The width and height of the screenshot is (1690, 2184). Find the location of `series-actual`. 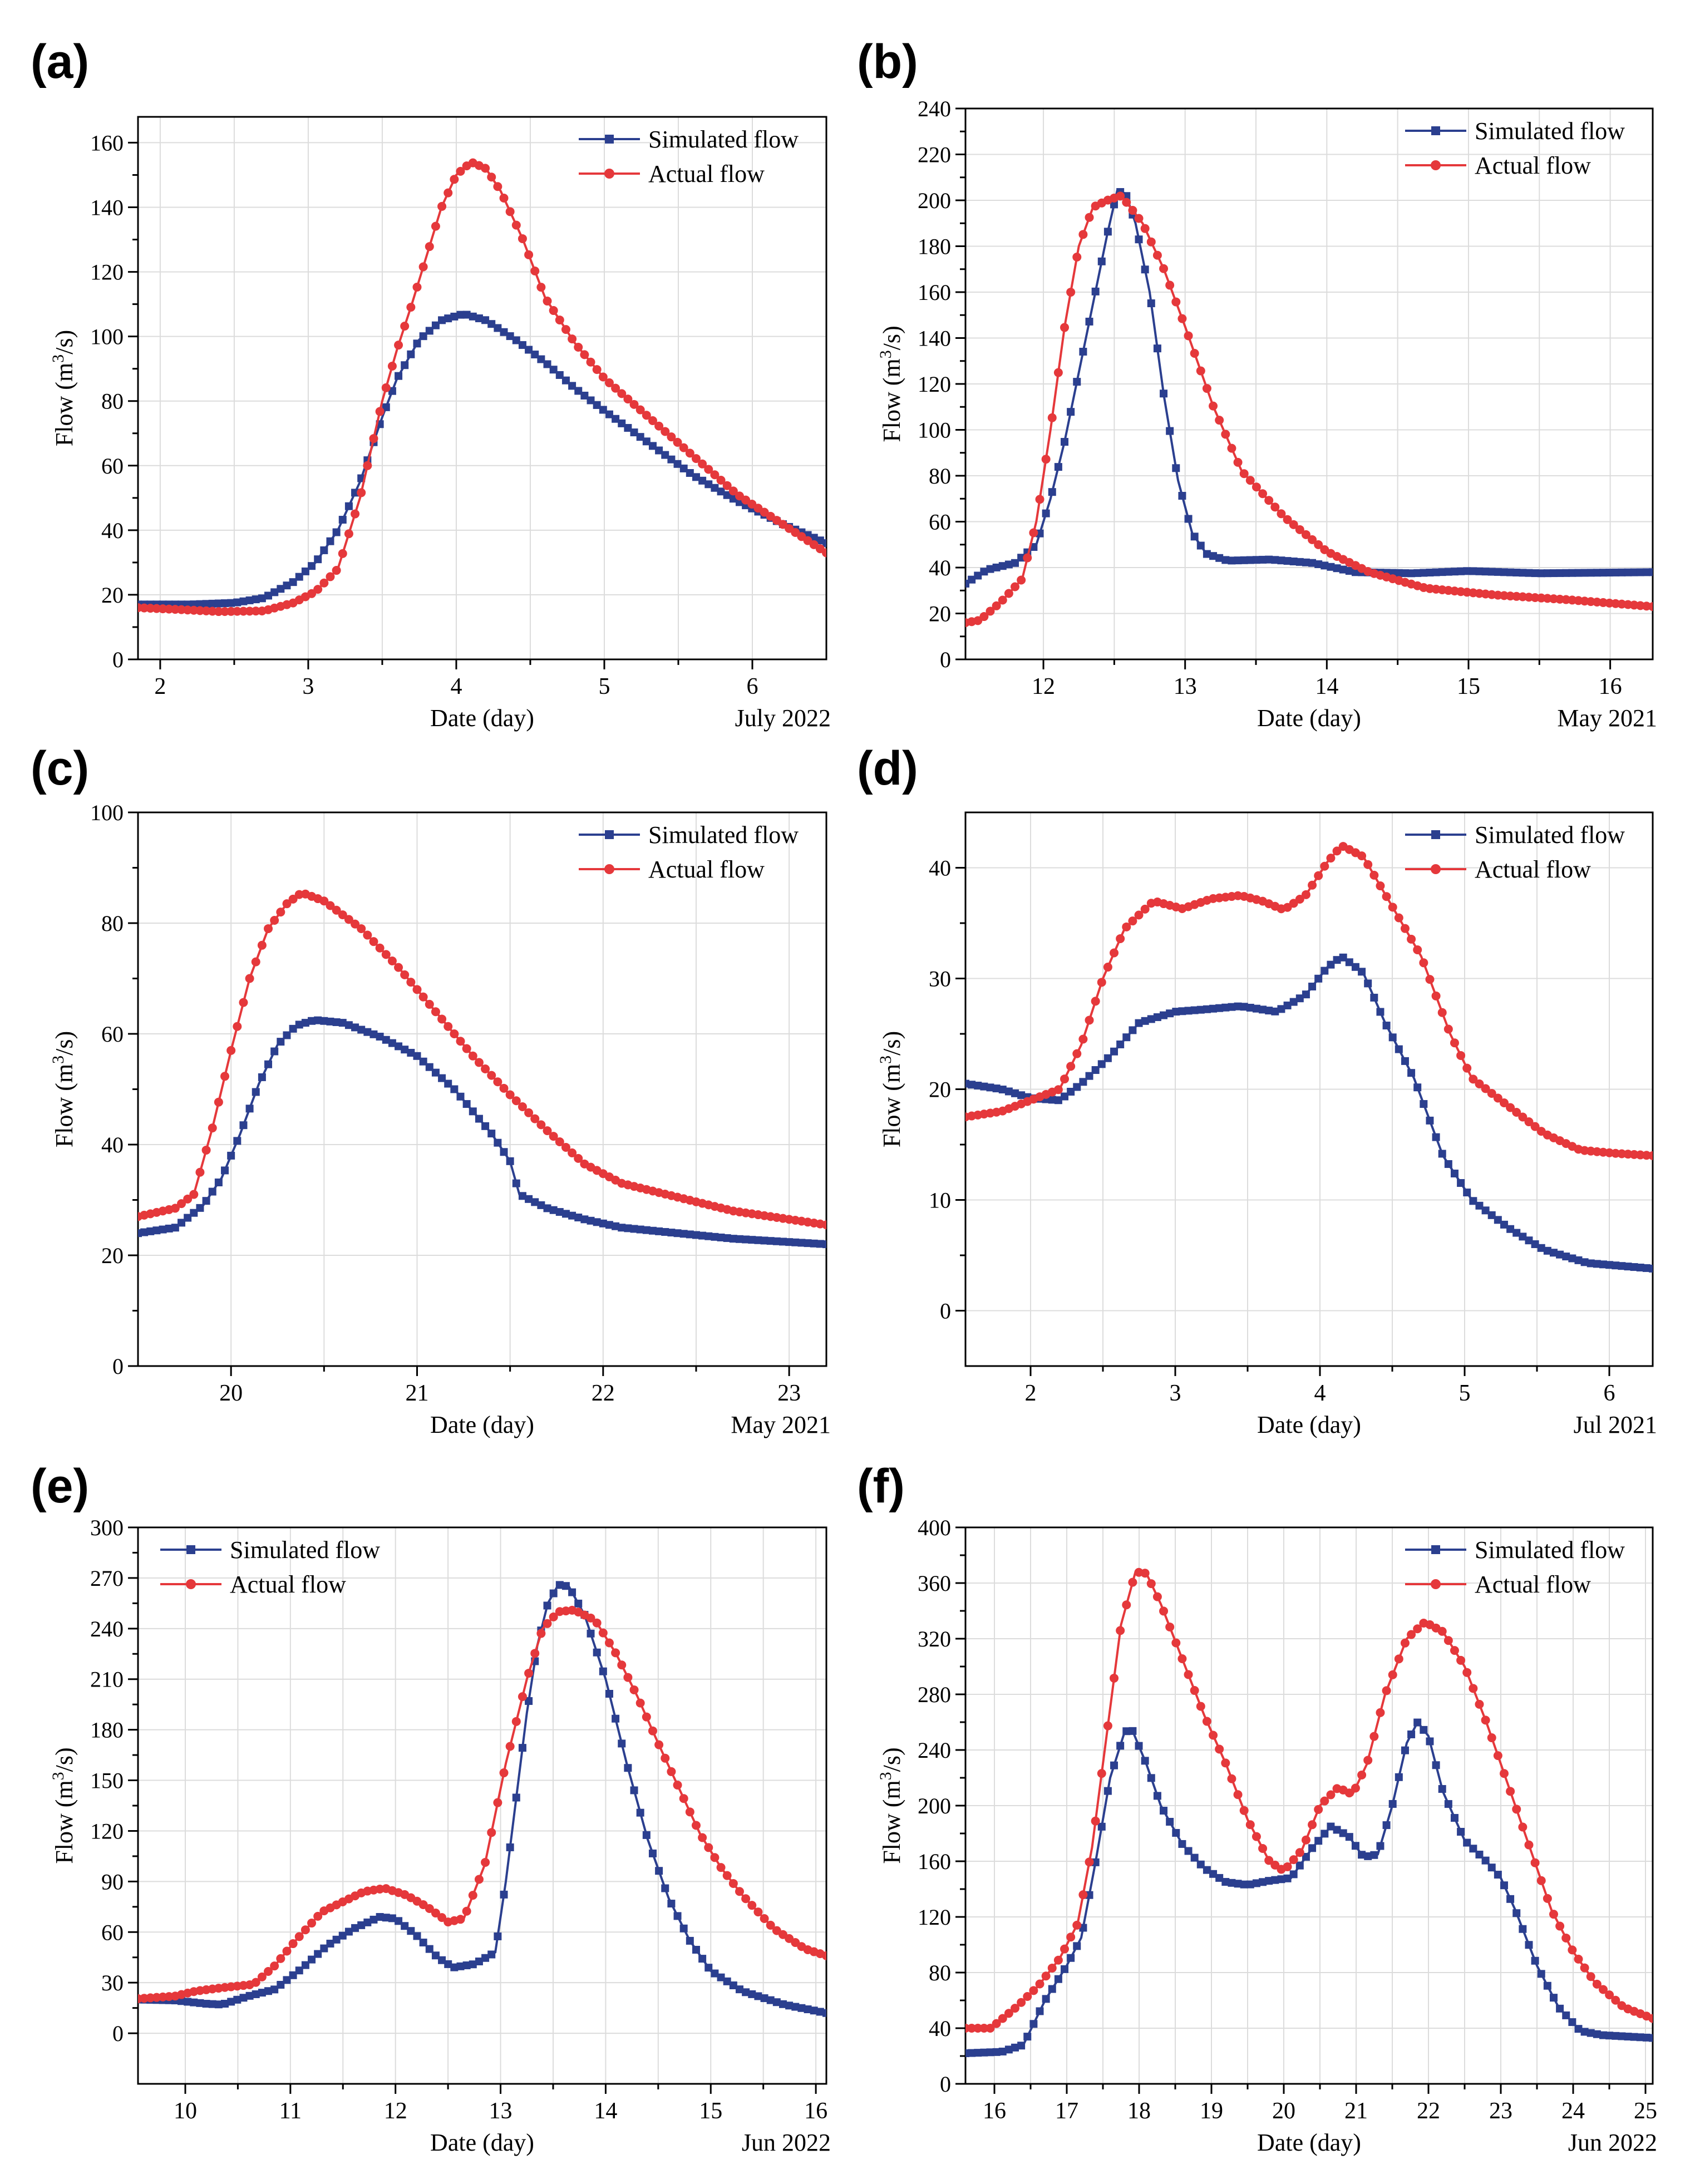

series-actual is located at coordinates (1309, 409).